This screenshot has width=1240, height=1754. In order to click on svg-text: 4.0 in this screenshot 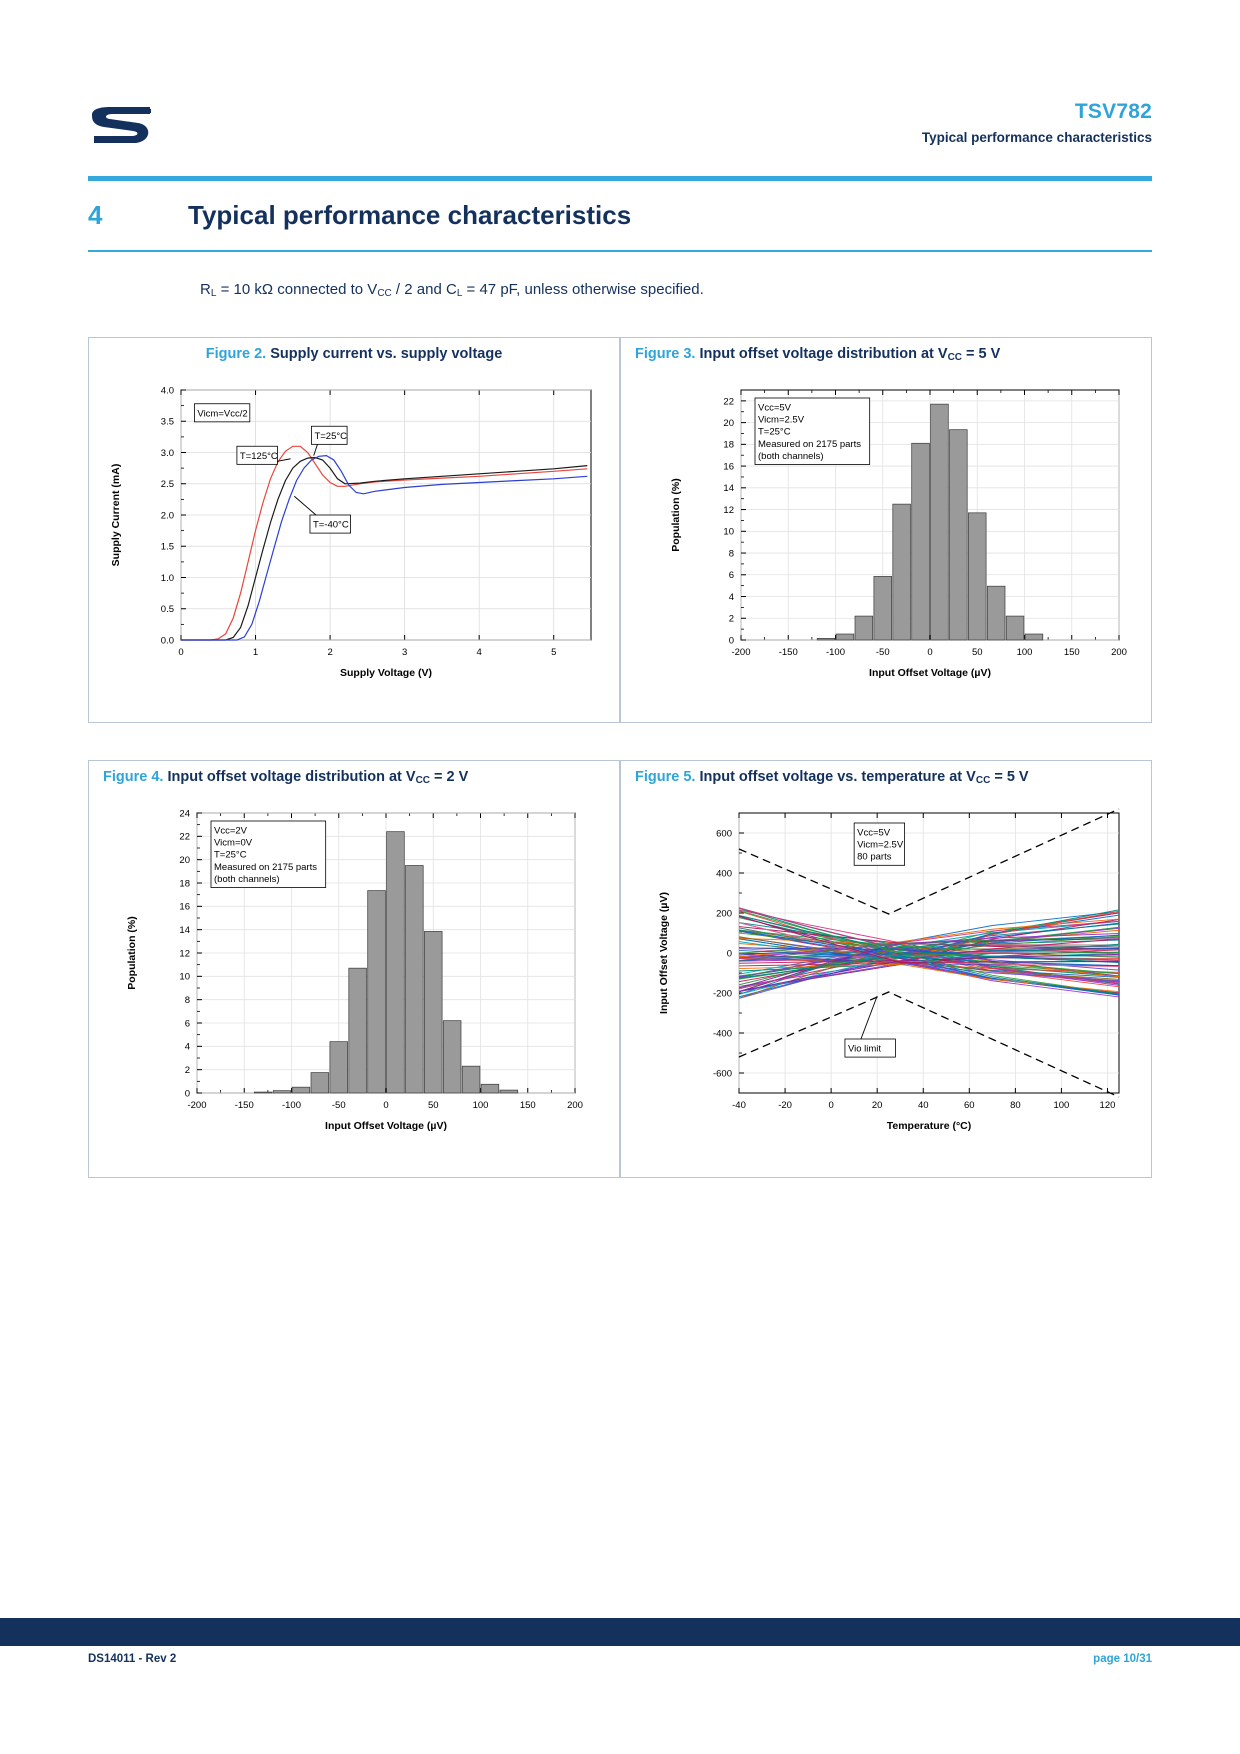, I will do `click(167, 390)`.